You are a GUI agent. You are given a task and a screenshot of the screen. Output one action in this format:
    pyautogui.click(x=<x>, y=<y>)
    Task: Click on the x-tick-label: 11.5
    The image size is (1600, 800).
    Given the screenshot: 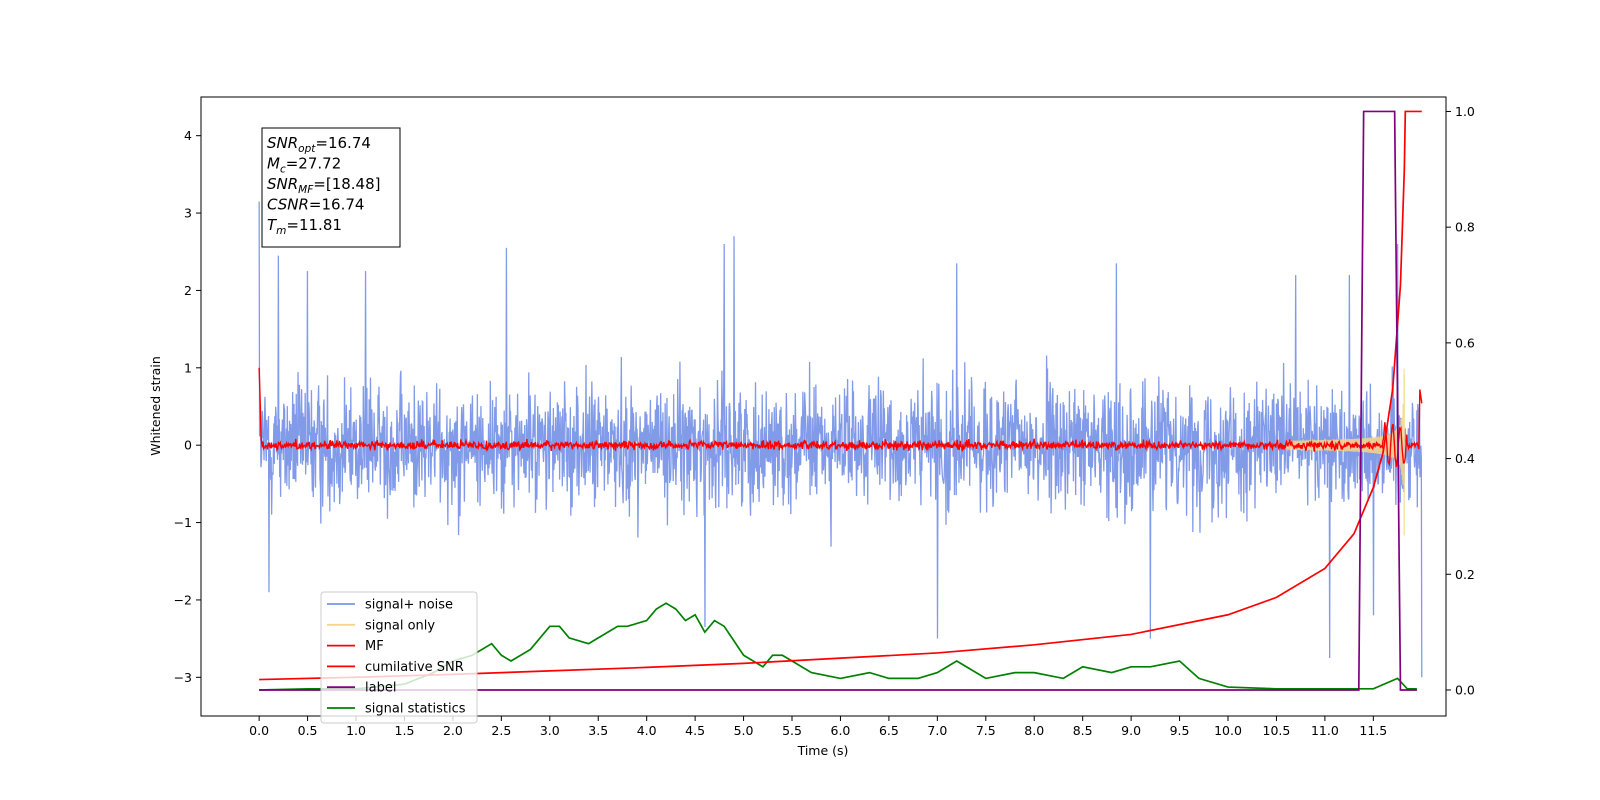 What is the action you would take?
    pyautogui.click(x=1373, y=730)
    